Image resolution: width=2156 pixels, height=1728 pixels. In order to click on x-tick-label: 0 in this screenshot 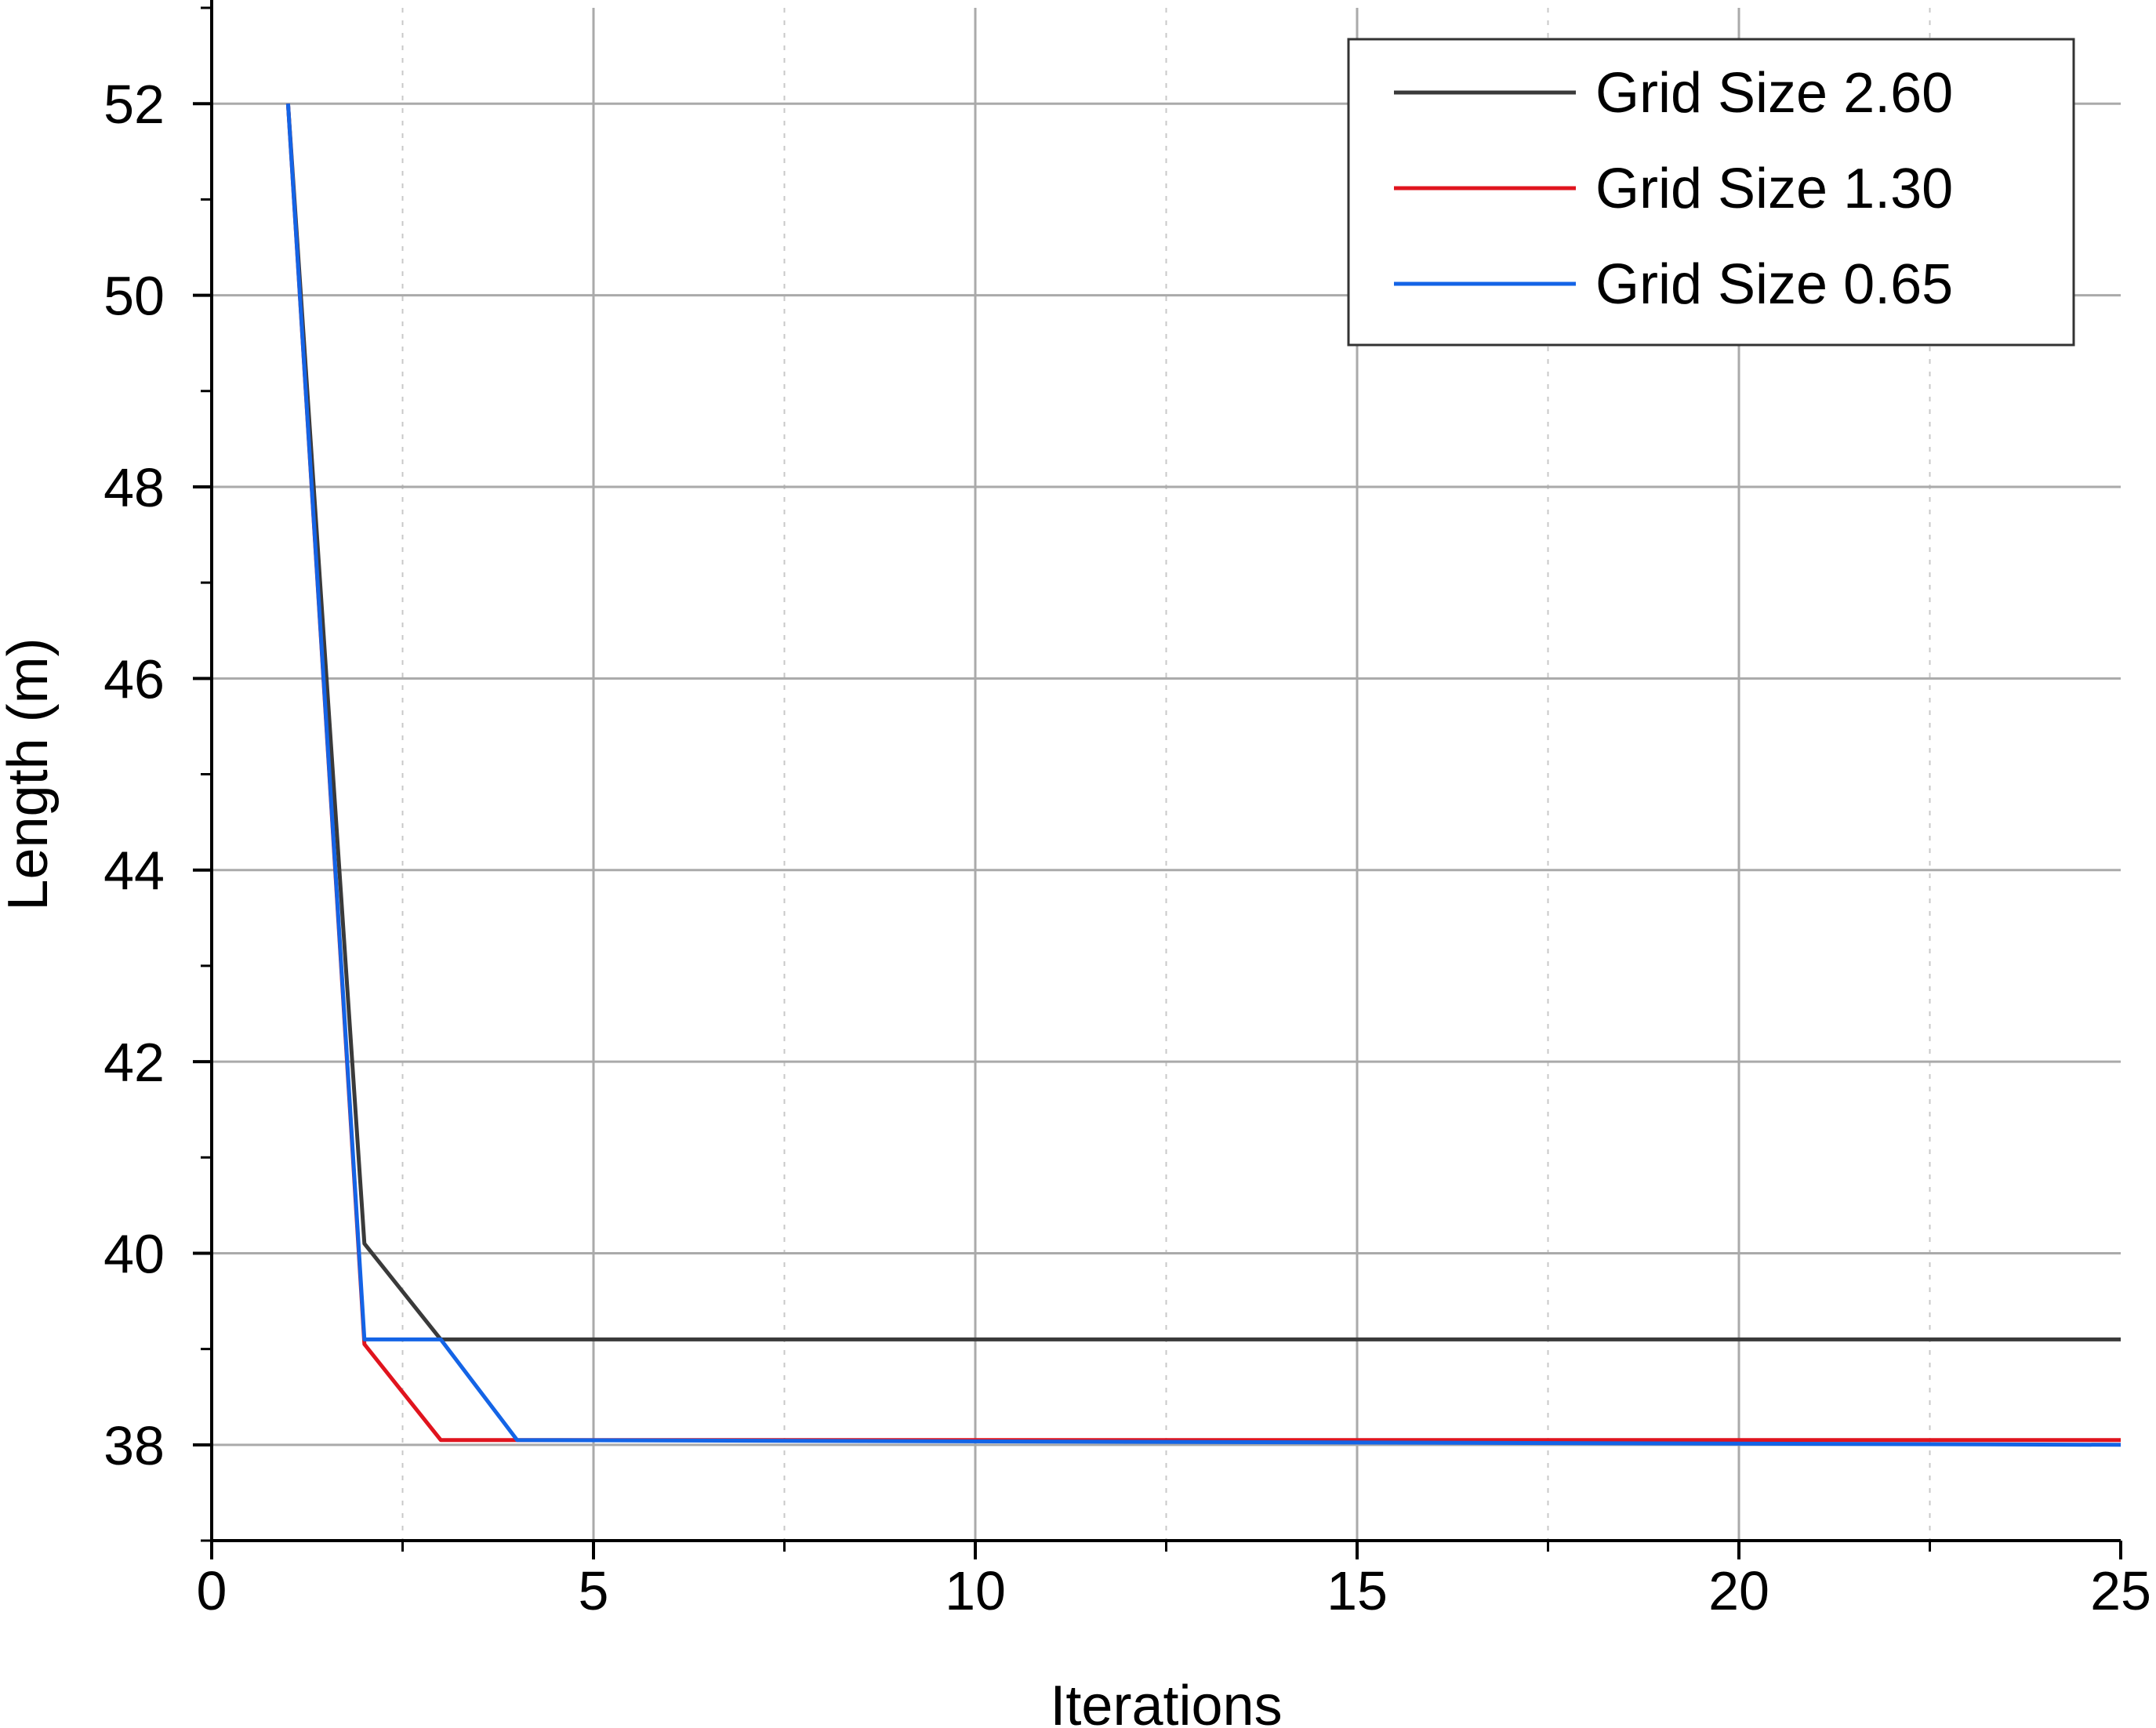, I will do `click(212, 1590)`.